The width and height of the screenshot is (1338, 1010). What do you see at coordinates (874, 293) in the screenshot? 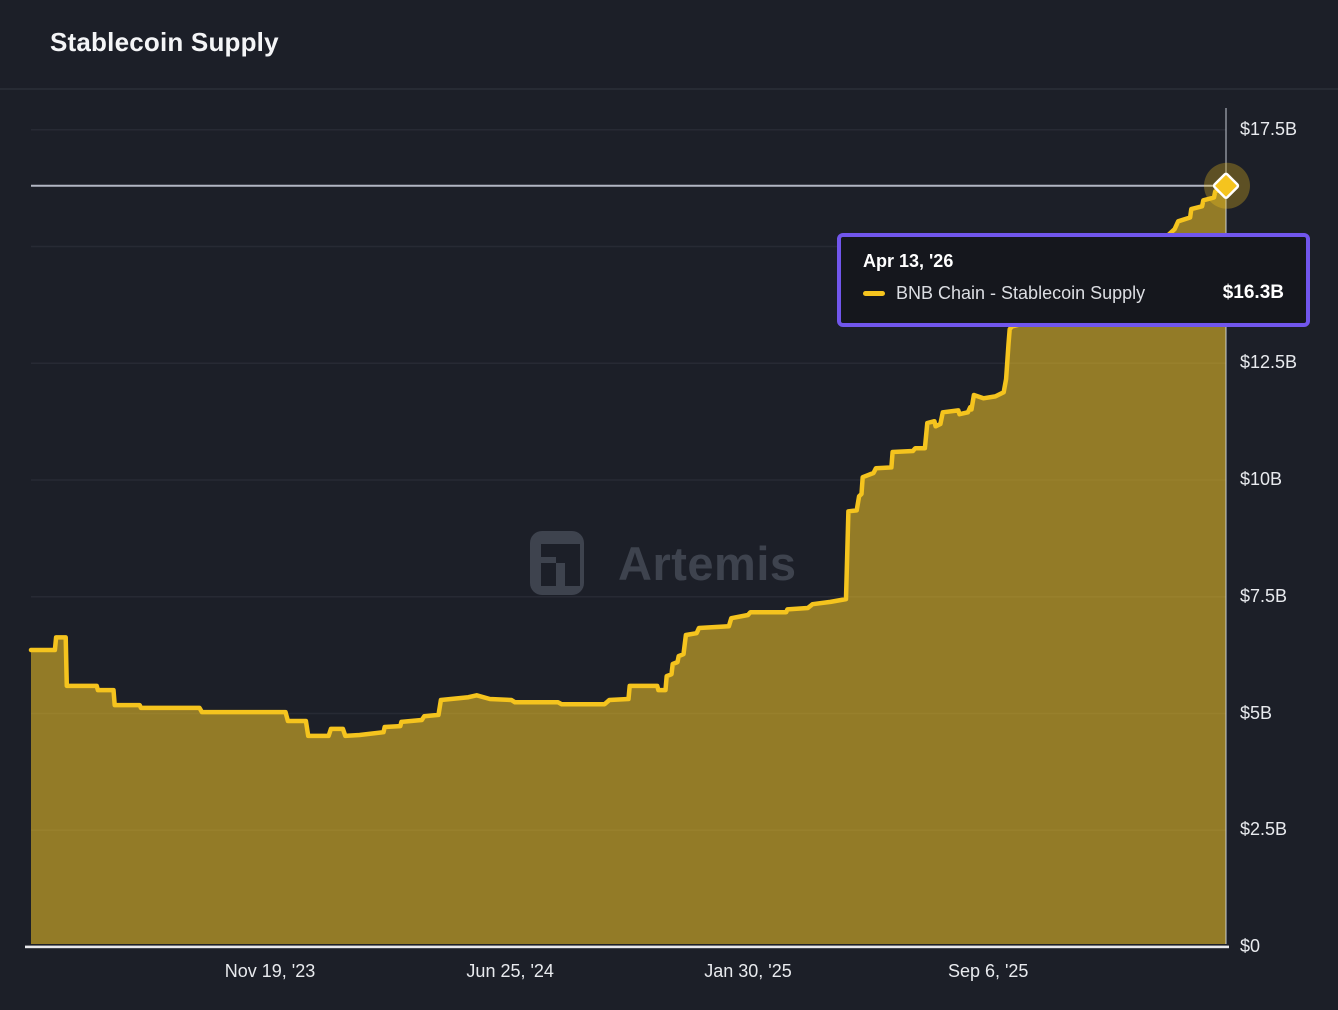
I see `series-swatch-icon` at bounding box center [874, 293].